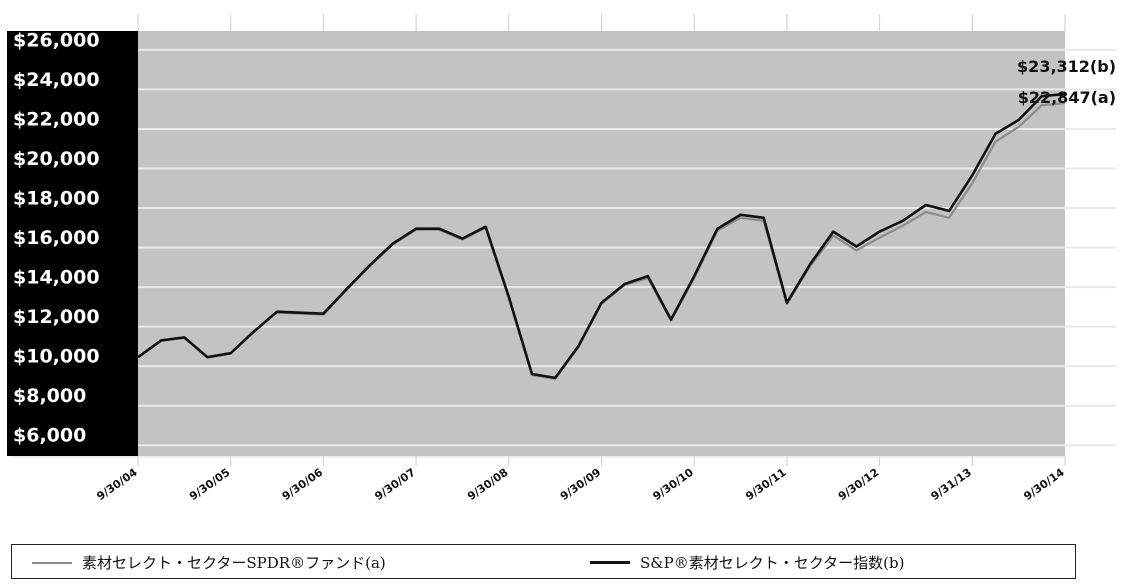 The height and width of the screenshot is (587, 1121). I want to click on y-axis-label-panel, so click(72, 243).